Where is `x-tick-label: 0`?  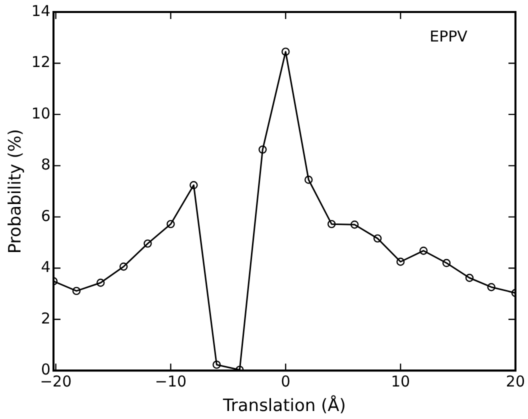 x-tick-label: 0 is located at coordinates (285, 381).